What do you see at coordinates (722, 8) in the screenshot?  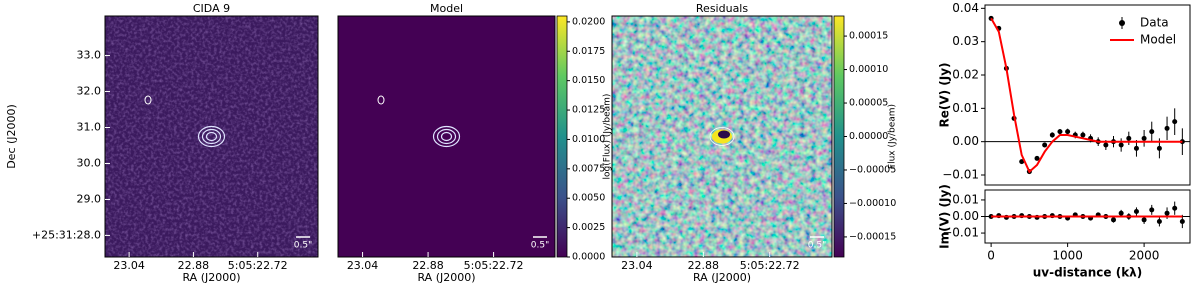 I see `panel-title: Residuals` at bounding box center [722, 8].